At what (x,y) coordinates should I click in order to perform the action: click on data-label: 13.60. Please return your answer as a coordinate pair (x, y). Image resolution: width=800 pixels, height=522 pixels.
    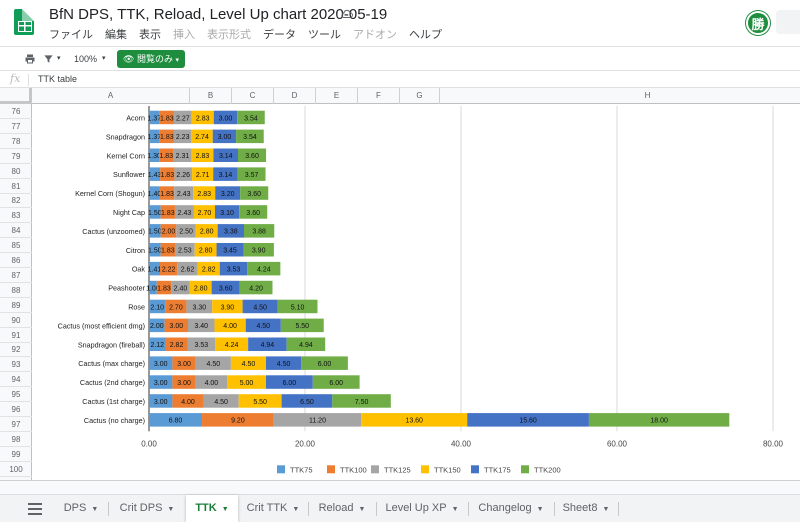
    Looking at the image, I should click on (414, 421).